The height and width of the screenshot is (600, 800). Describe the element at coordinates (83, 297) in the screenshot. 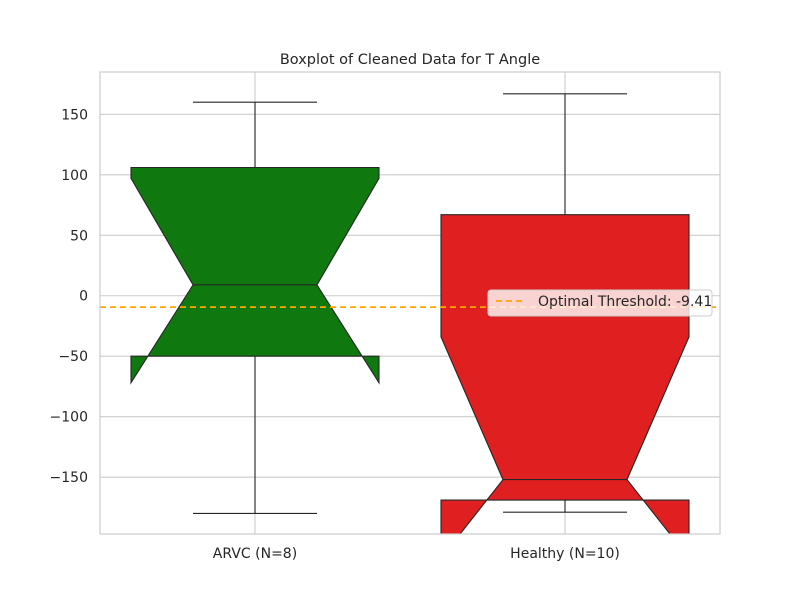

I see `y-tick-label: 0` at that location.